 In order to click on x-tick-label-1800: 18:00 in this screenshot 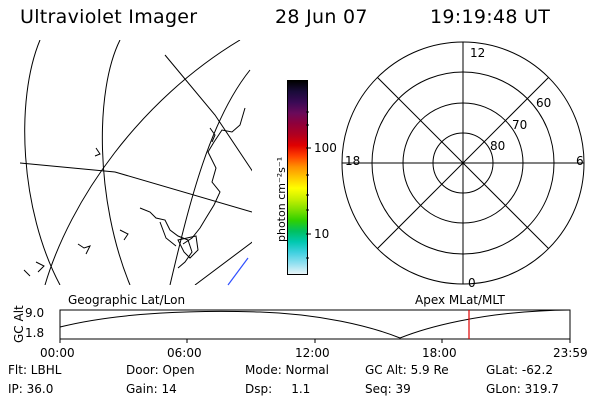, I will do `click(439, 353)`.